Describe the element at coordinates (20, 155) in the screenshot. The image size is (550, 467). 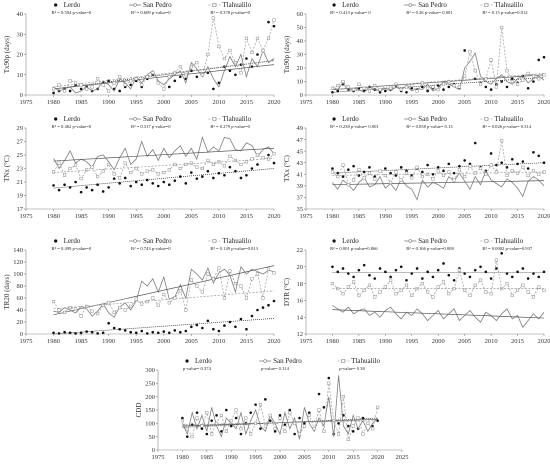
I see `y-tick-label: 25` at that location.